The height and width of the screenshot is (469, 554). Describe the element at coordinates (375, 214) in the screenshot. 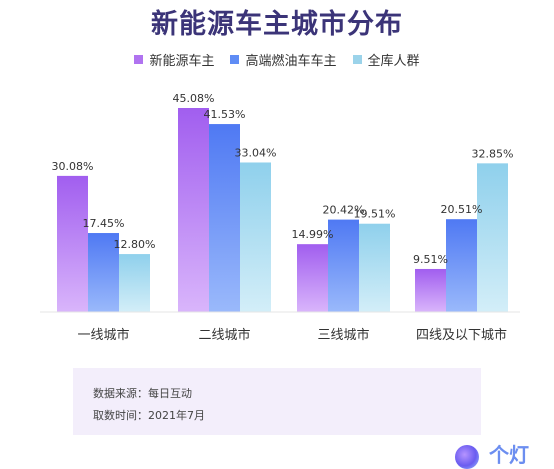

I see `data-label-all-3: 19.51%` at that location.